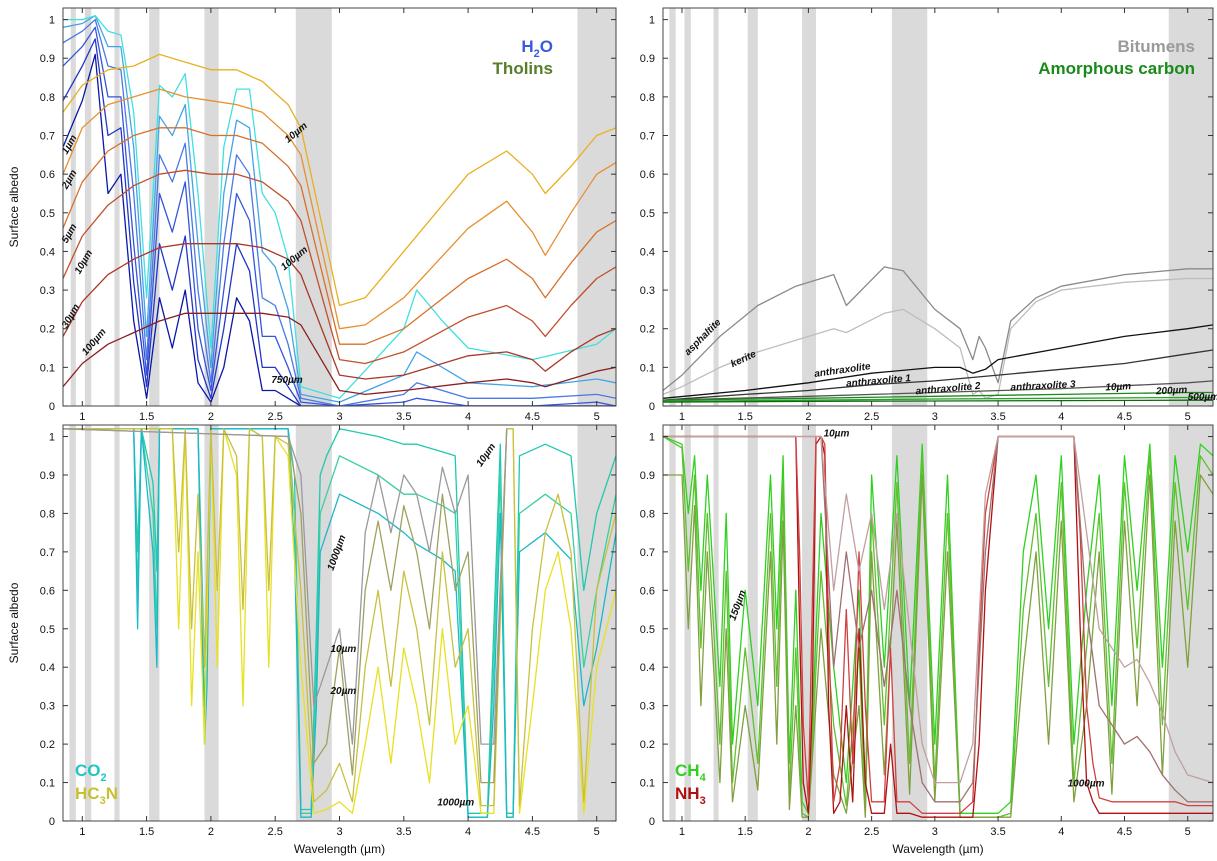  I want to click on x-tick-label: 2, so click(808, 832).